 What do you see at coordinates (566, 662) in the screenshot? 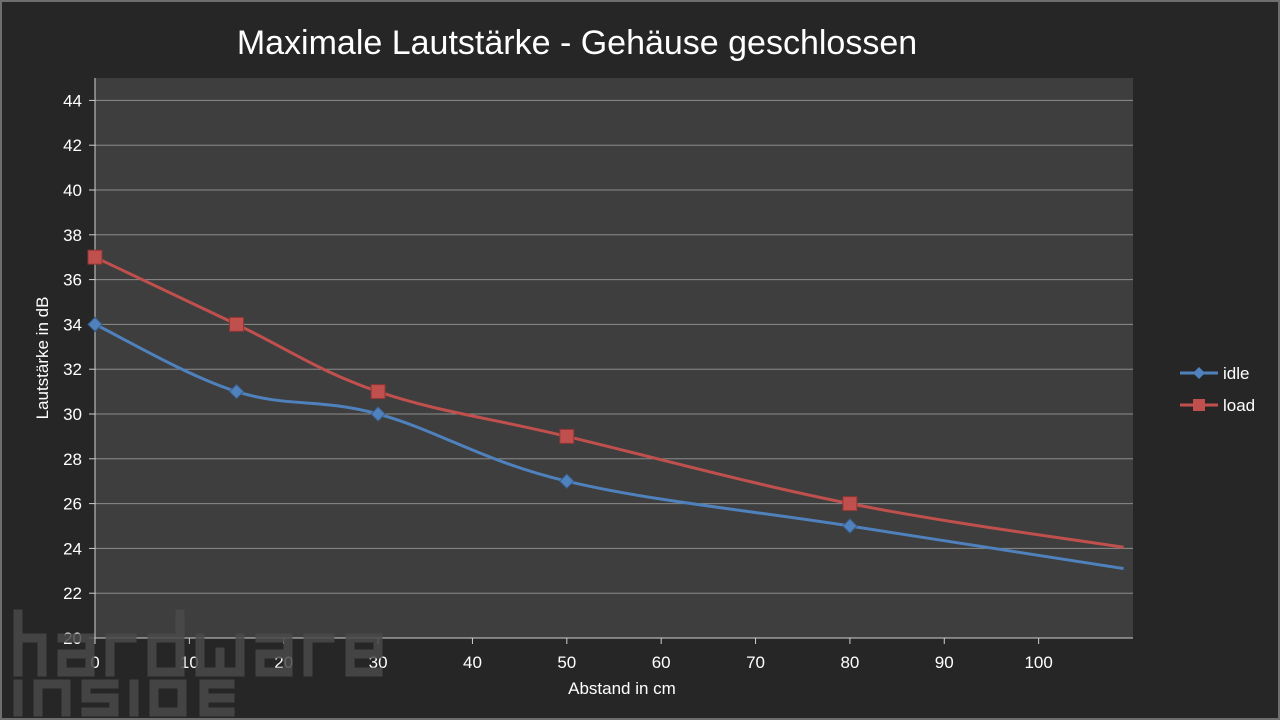
I see `x-tick-label: 50` at bounding box center [566, 662].